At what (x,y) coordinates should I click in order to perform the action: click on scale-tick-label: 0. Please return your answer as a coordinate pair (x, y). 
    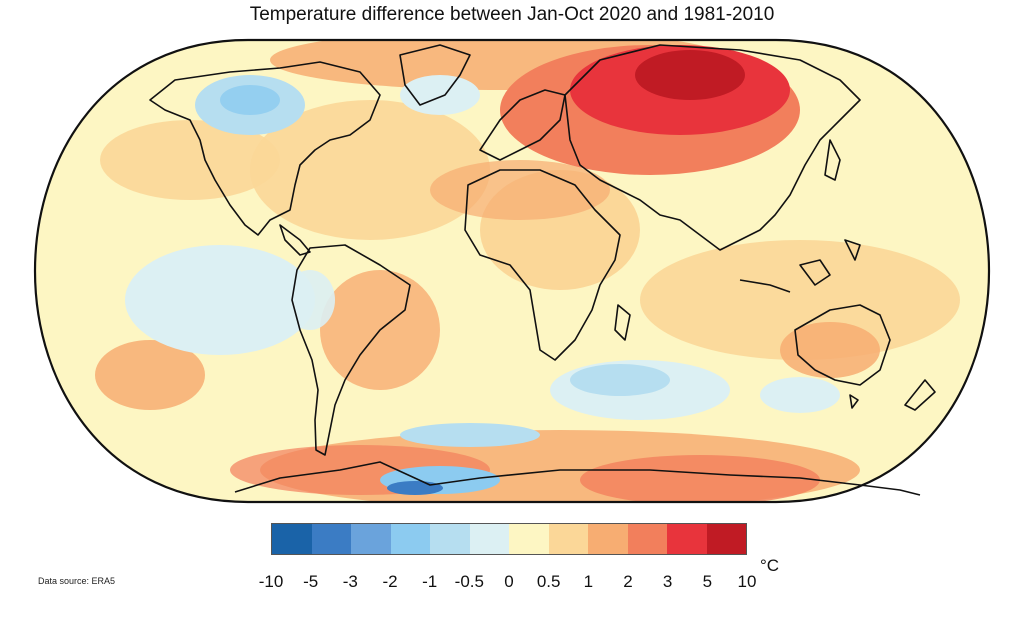
    Looking at the image, I should click on (509, 581).